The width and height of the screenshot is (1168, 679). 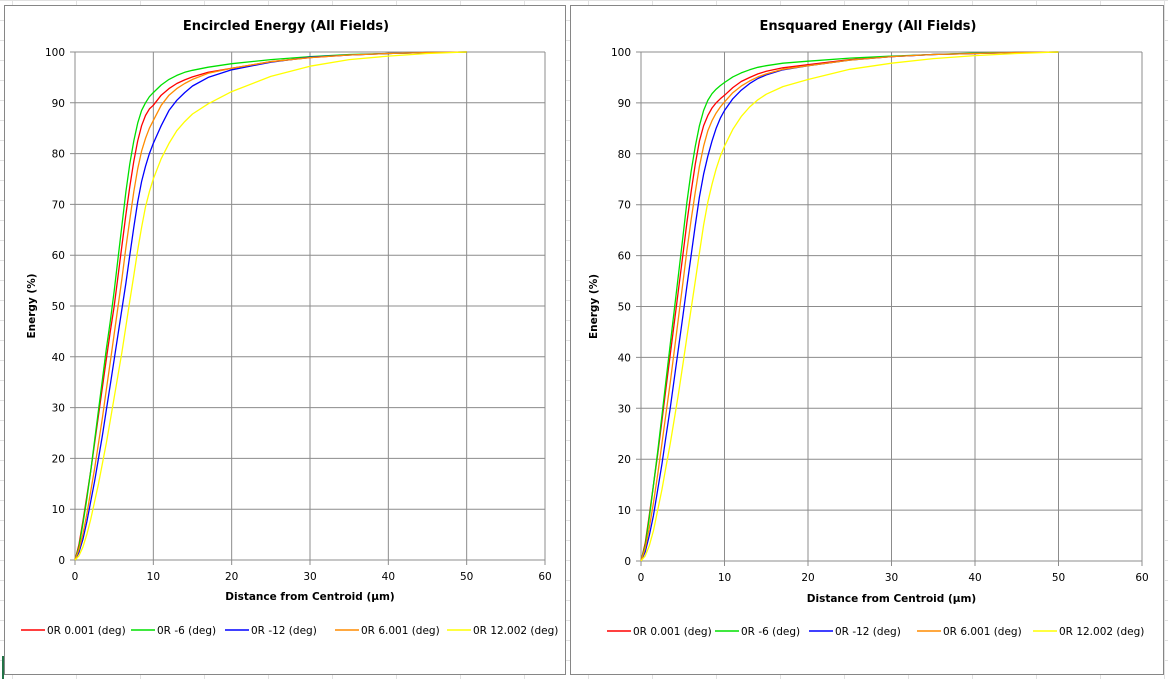 What do you see at coordinates (3, 667) in the screenshot?
I see `cell-selection-marker` at bounding box center [3, 667].